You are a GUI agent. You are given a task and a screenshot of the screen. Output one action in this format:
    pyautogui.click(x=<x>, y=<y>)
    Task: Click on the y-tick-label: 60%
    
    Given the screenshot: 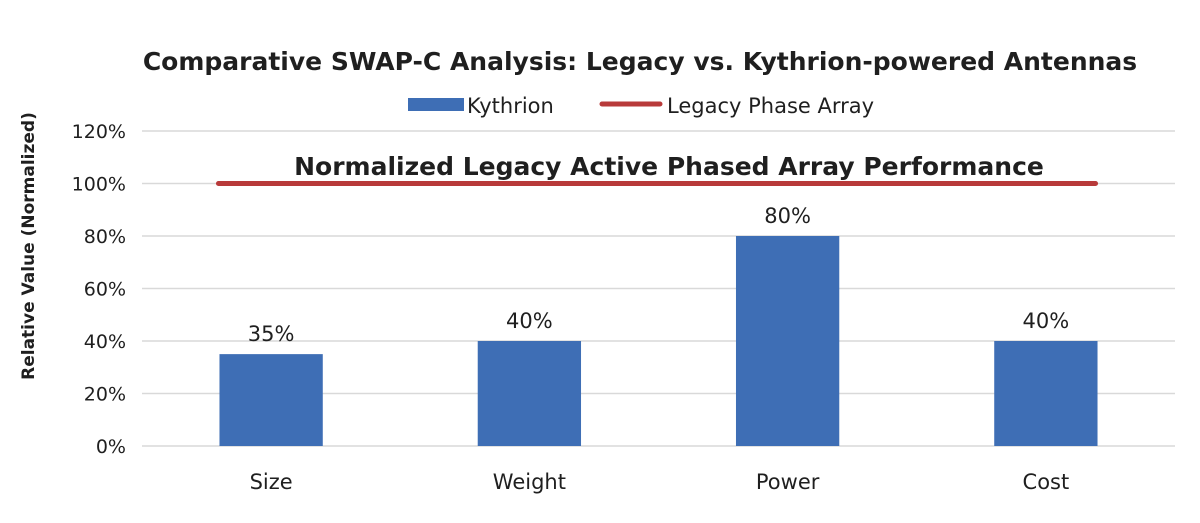 What is the action you would take?
    pyautogui.click(x=105, y=290)
    